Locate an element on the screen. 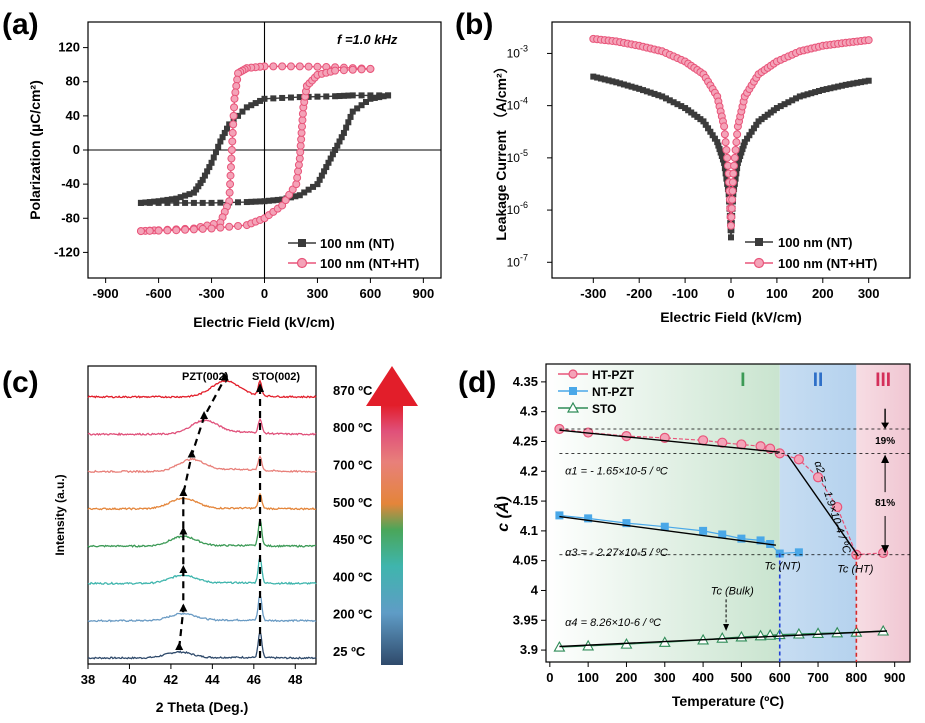 This screenshot has height=723, width=925. y-tick-label: 10-4 is located at coordinates (517, 104).